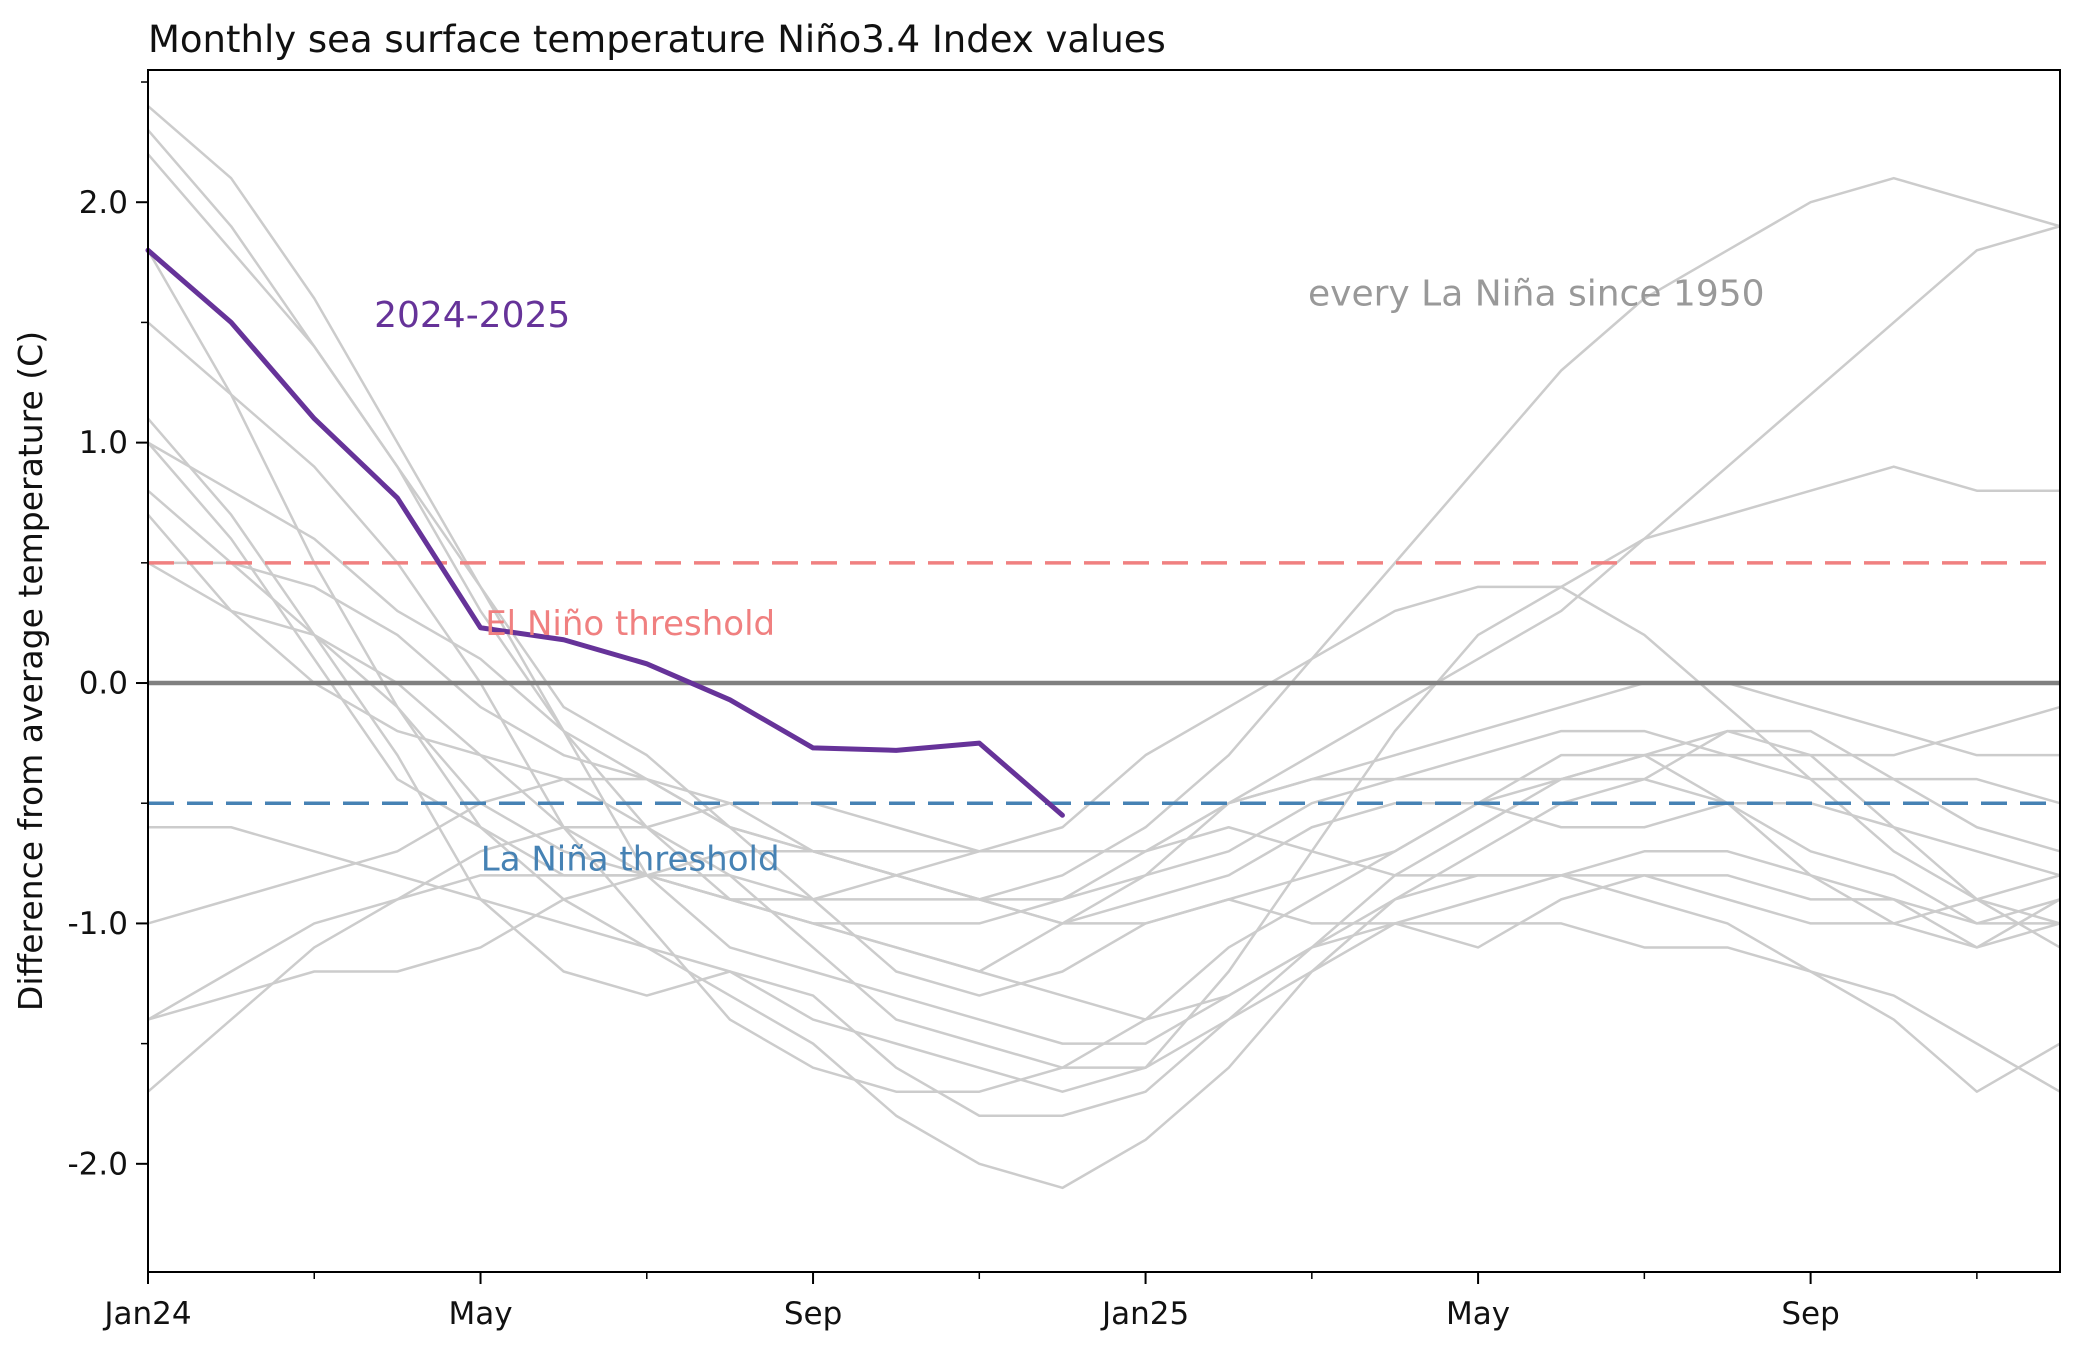 The image size is (2093, 1348). I want to click on y-axis-label: Difference from average temperature (C), so click(30, 671).